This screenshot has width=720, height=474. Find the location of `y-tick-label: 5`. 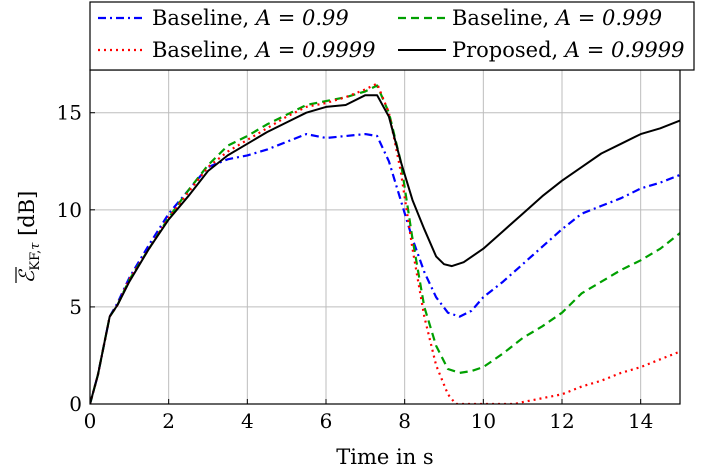

y-tick-label: 5 is located at coordinates (75, 307).